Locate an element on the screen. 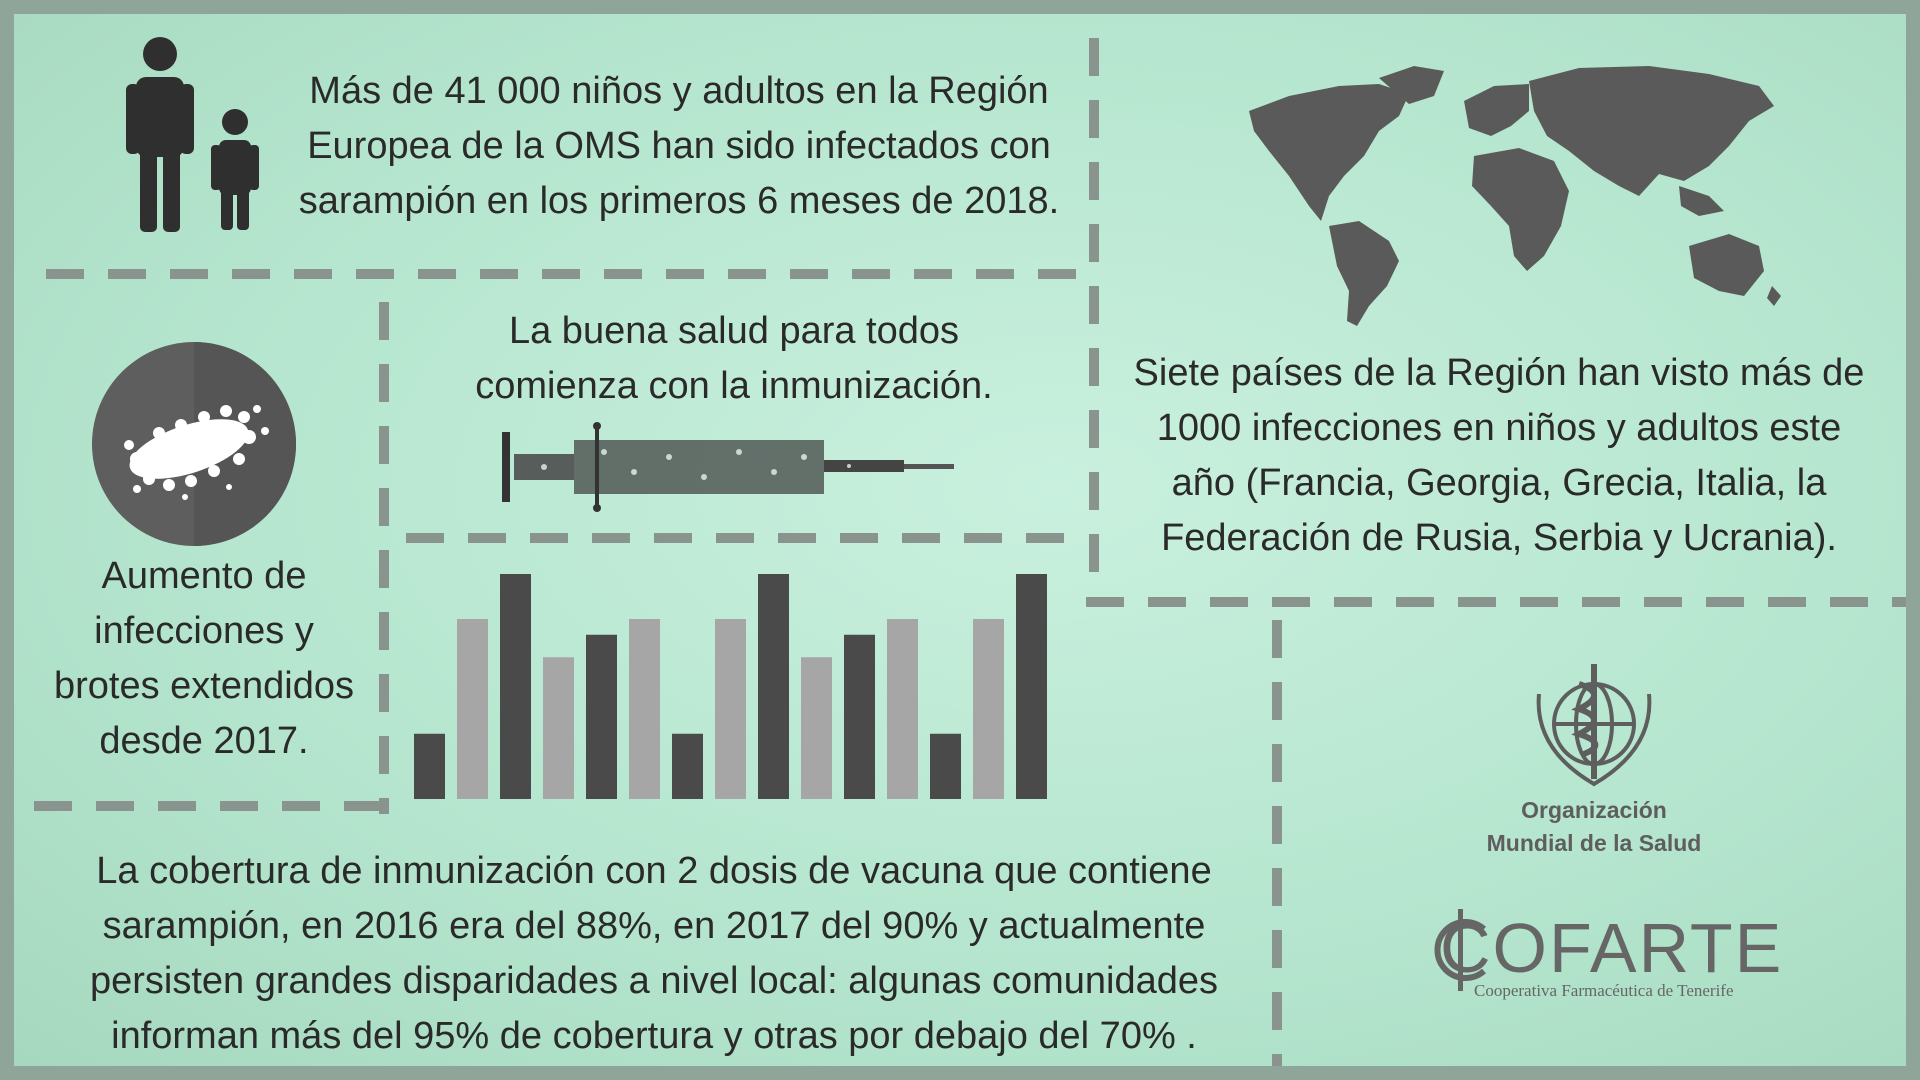  syringe-icon is located at coordinates (728, 467).